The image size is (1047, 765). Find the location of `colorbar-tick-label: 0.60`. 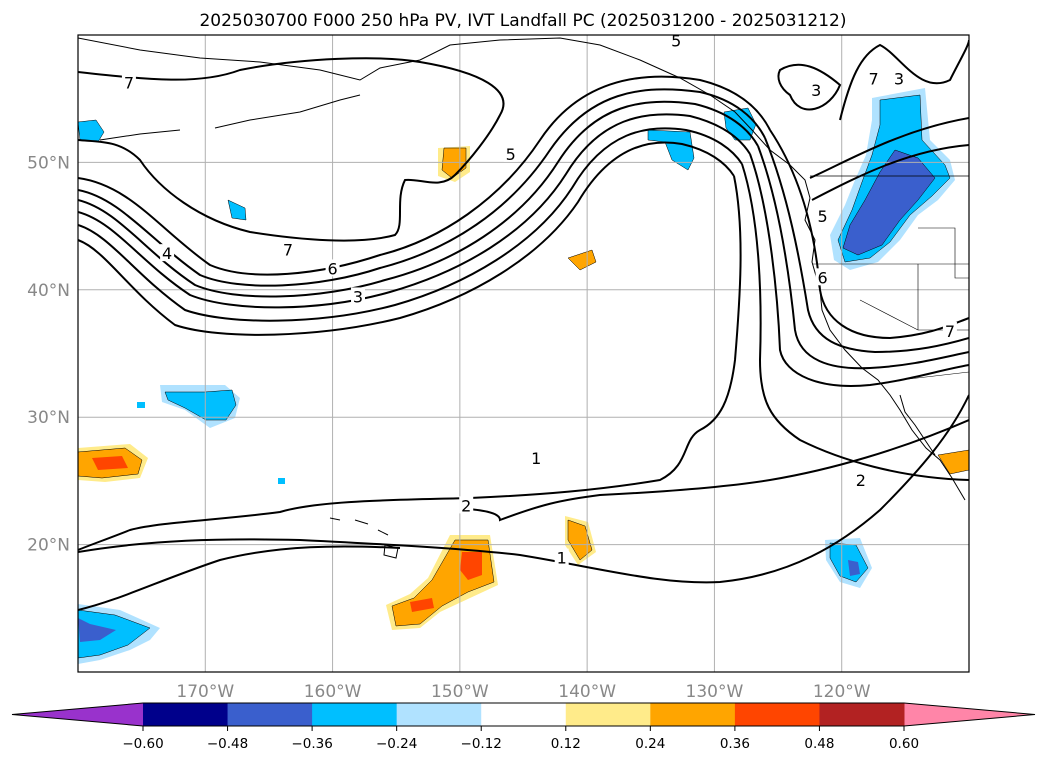

colorbar-tick-label: 0.60 is located at coordinates (904, 744).